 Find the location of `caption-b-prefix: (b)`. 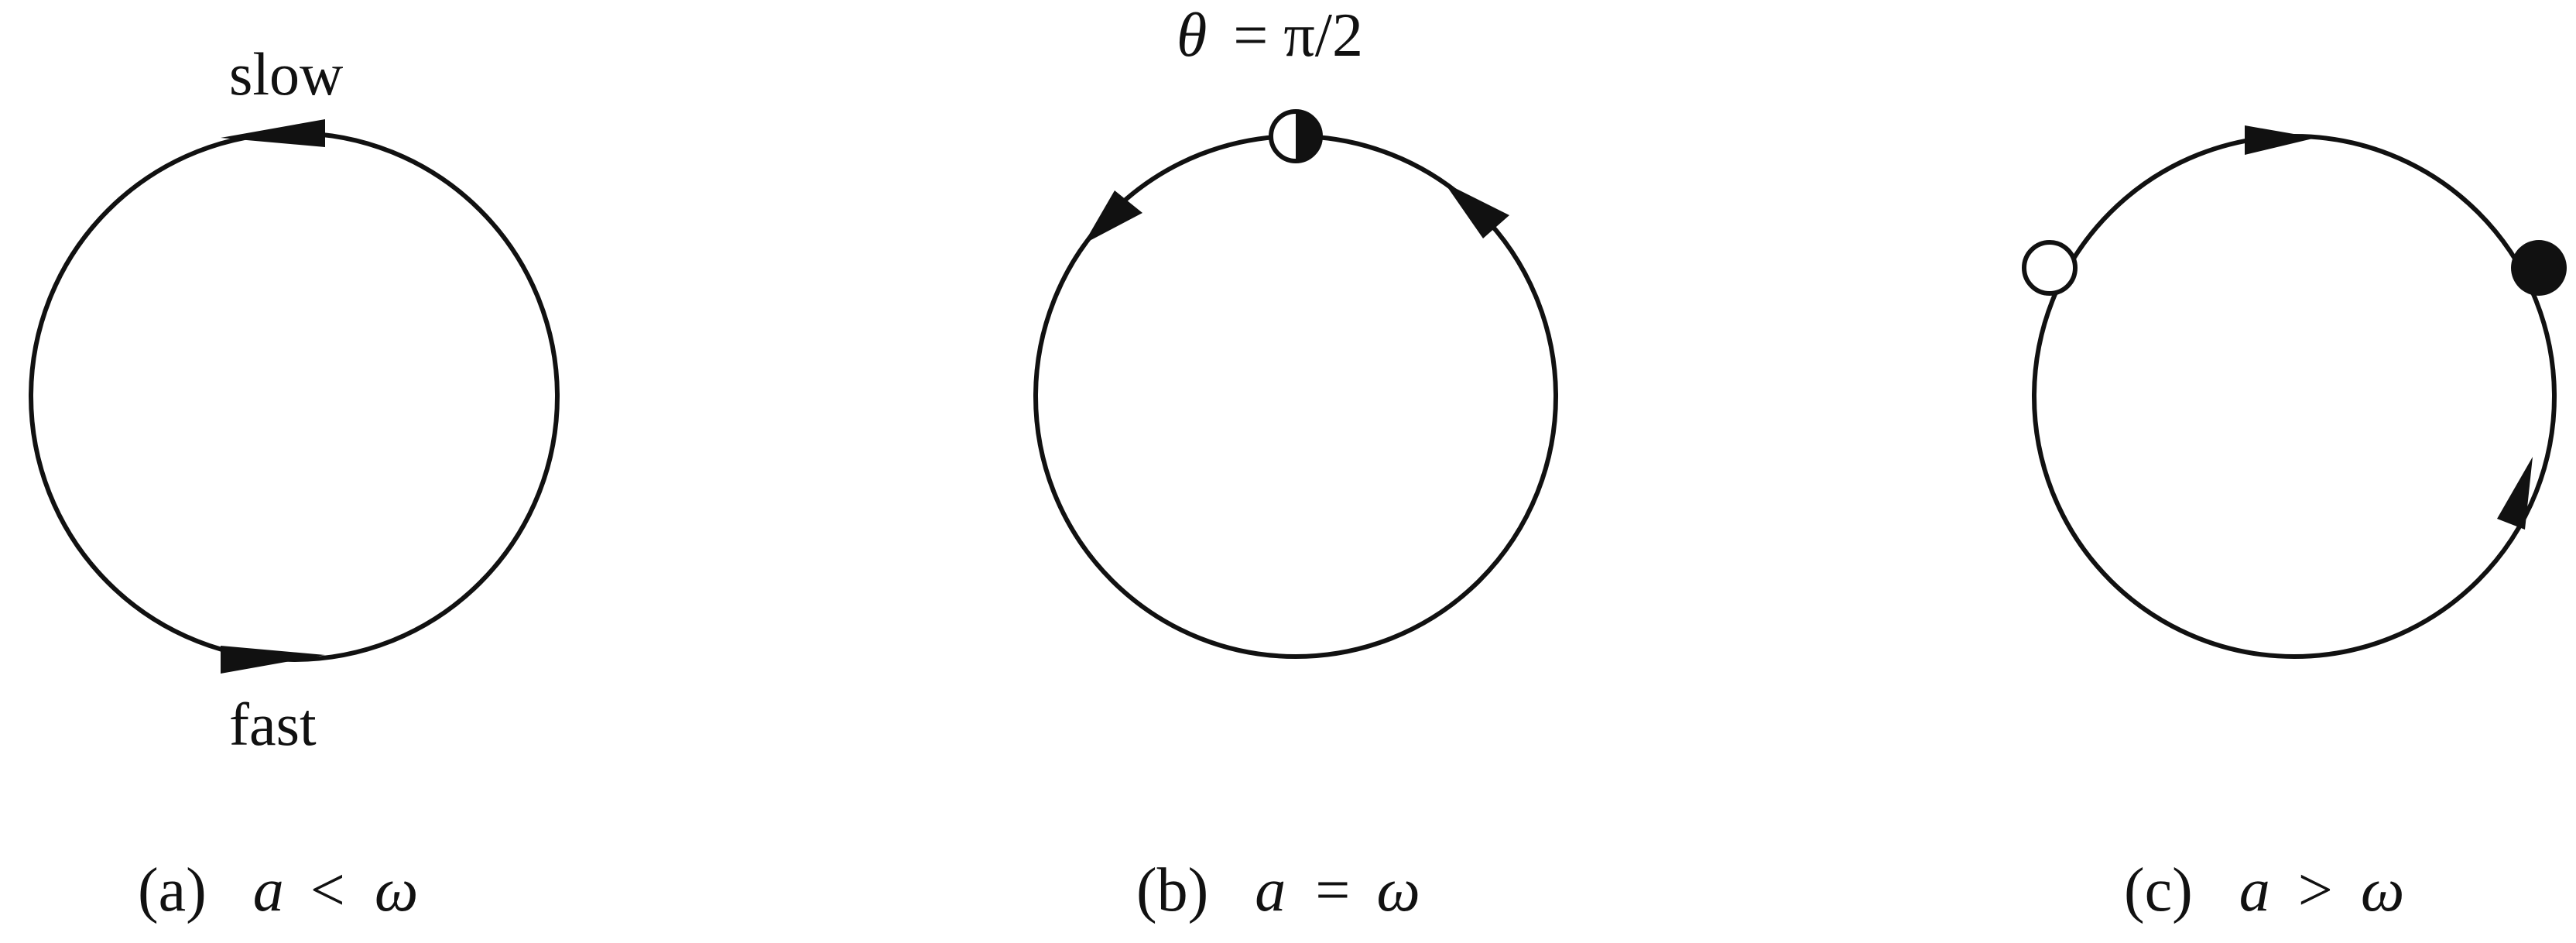

caption-b-prefix: (b) is located at coordinates (1172, 890).